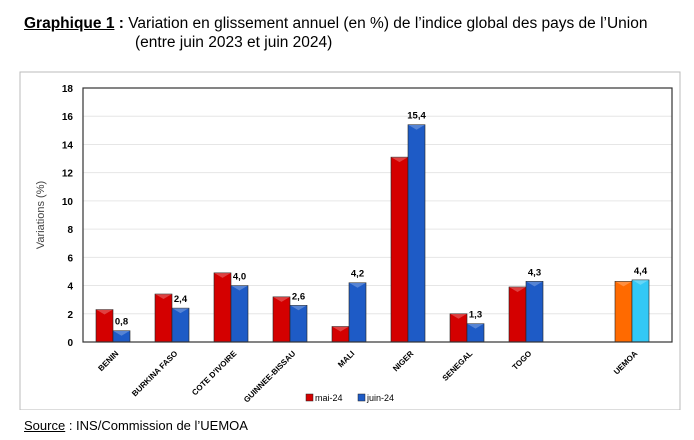 The width and height of the screenshot is (694, 440). I want to click on data-label: 4,4, so click(641, 271).